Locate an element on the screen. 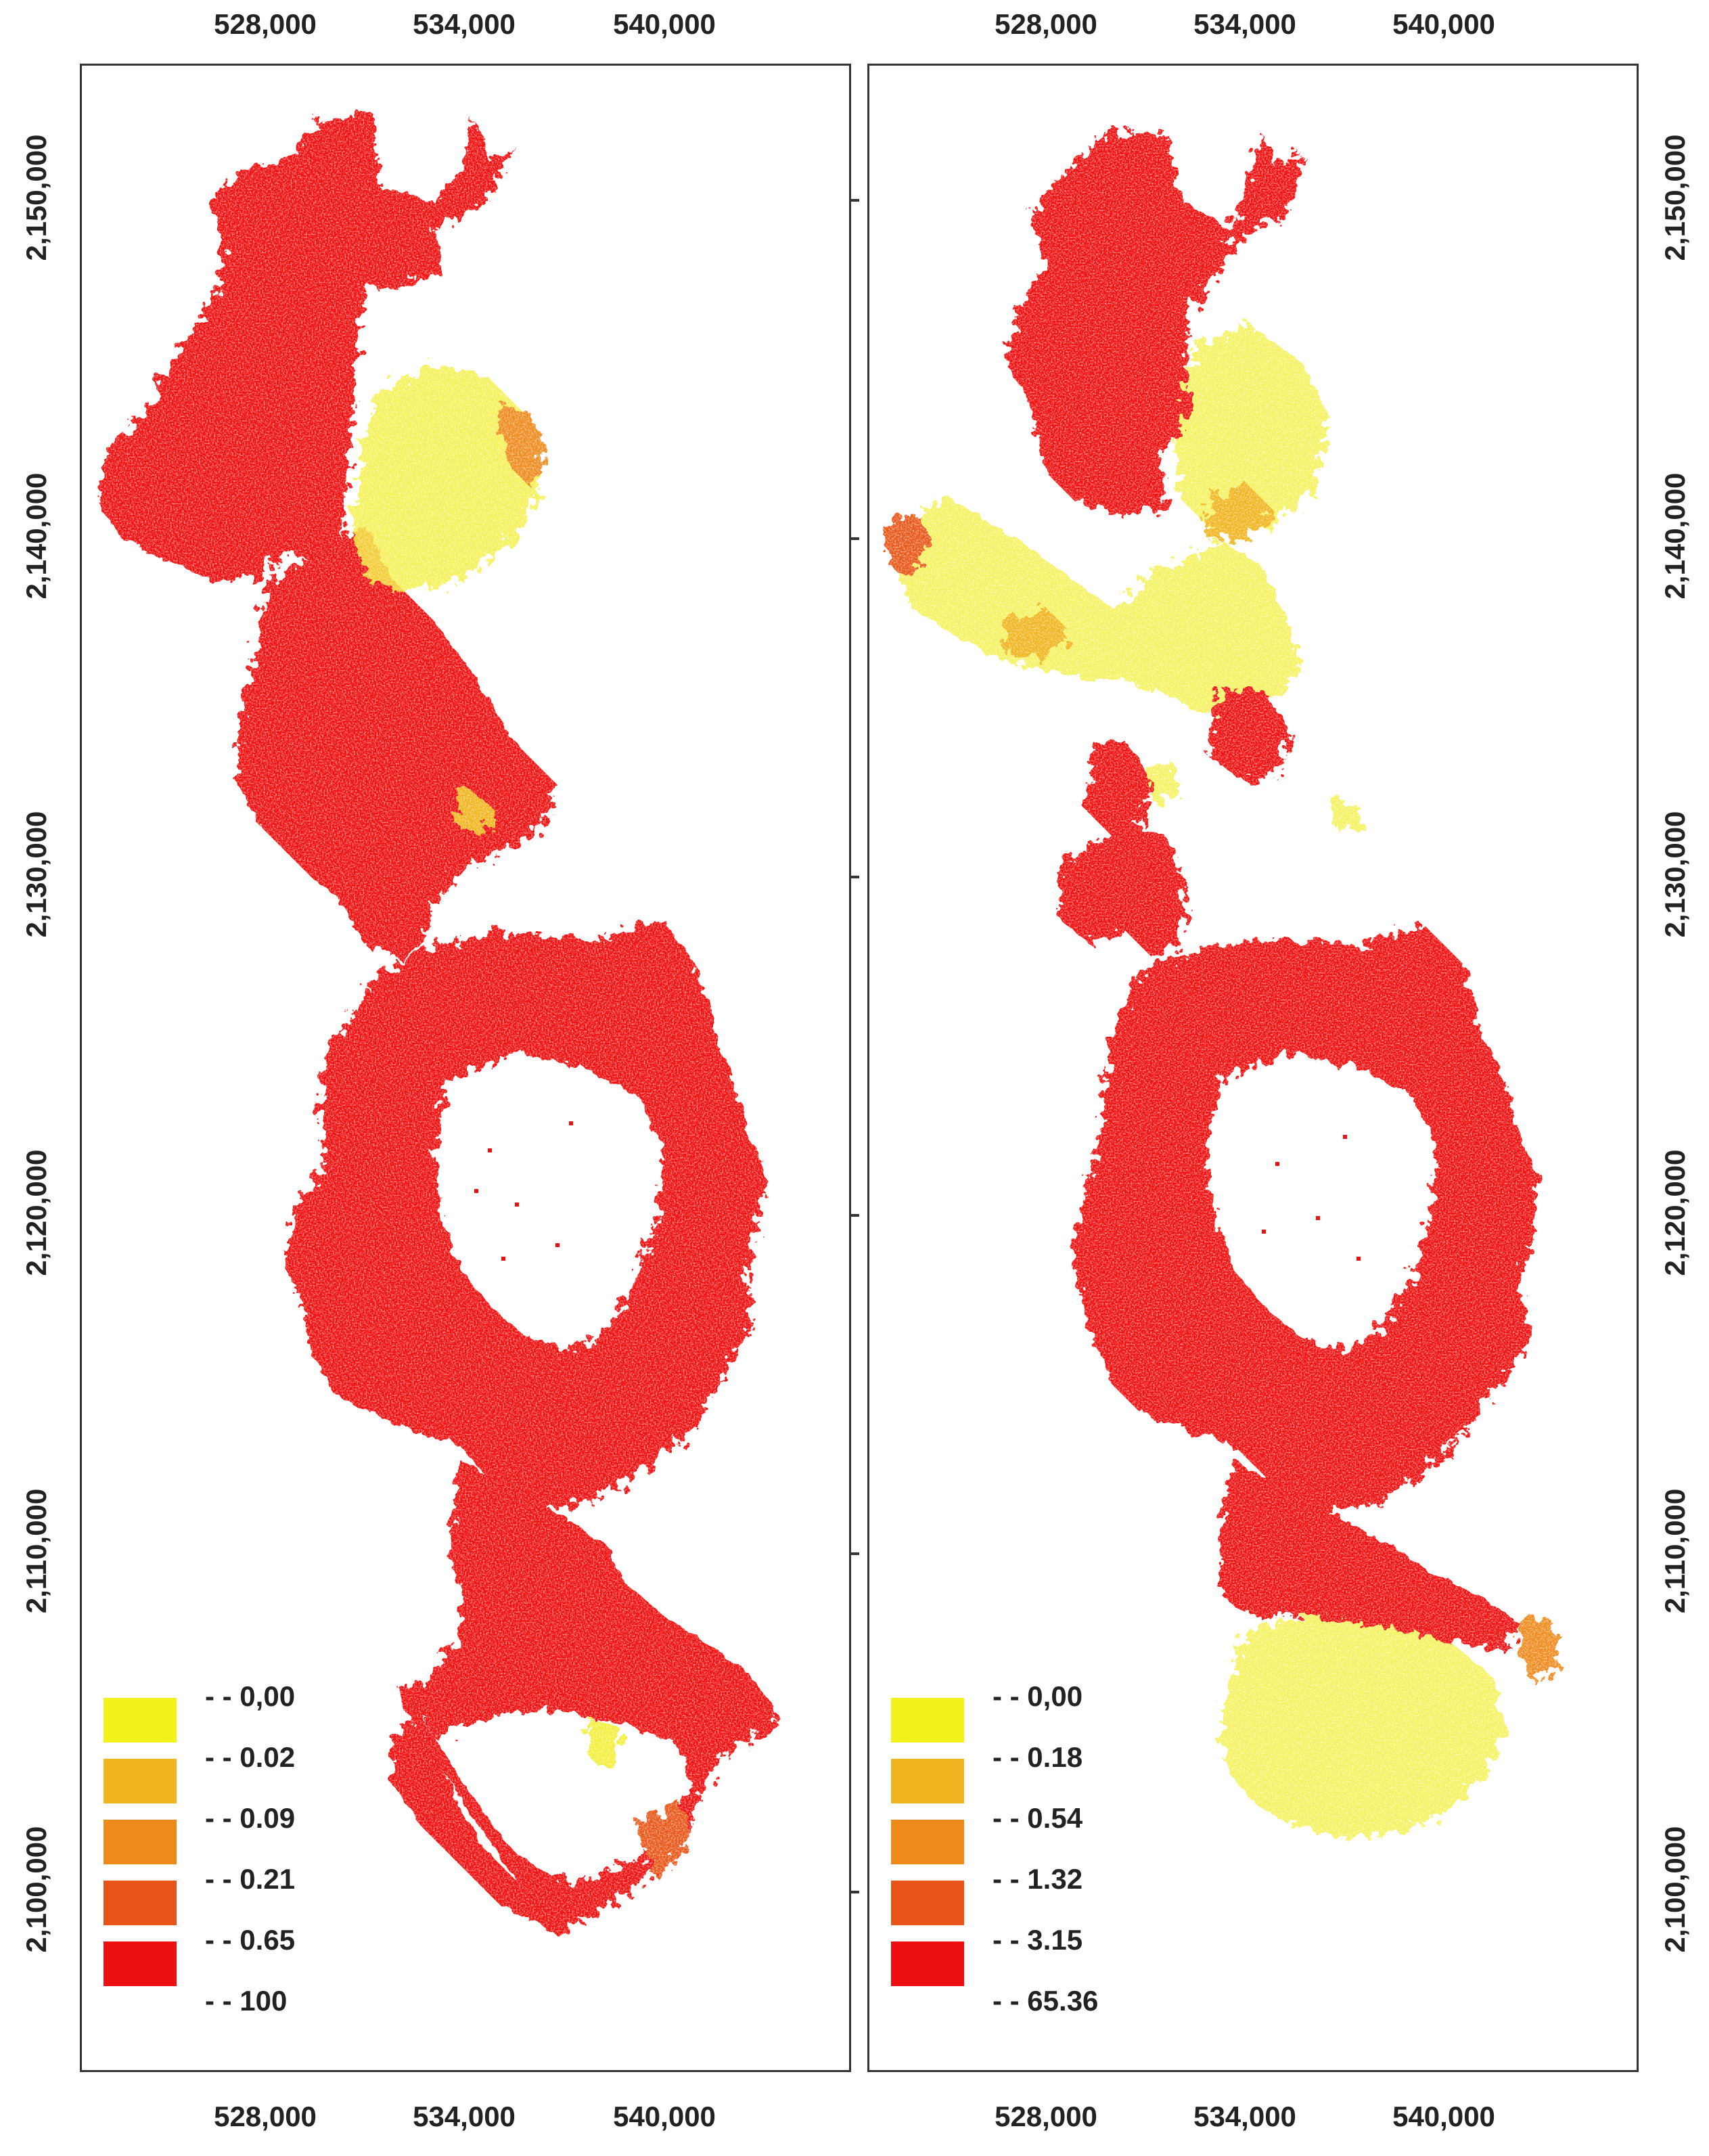 The height and width of the screenshot is (2156, 1709). legend-label: - - 0.65 is located at coordinates (250, 1940).